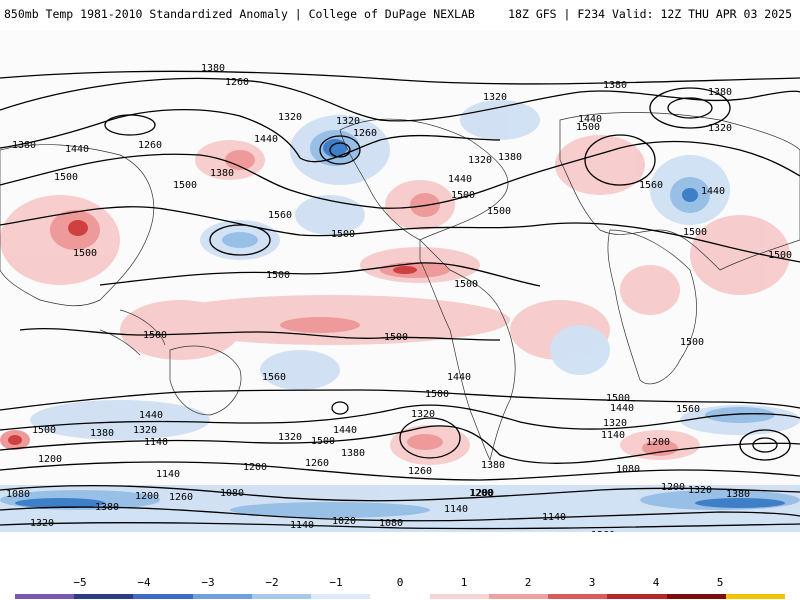 The image size is (800, 600). What do you see at coordinates (208, 582) in the screenshot?
I see `colorbar-tick-label: −3` at bounding box center [208, 582].